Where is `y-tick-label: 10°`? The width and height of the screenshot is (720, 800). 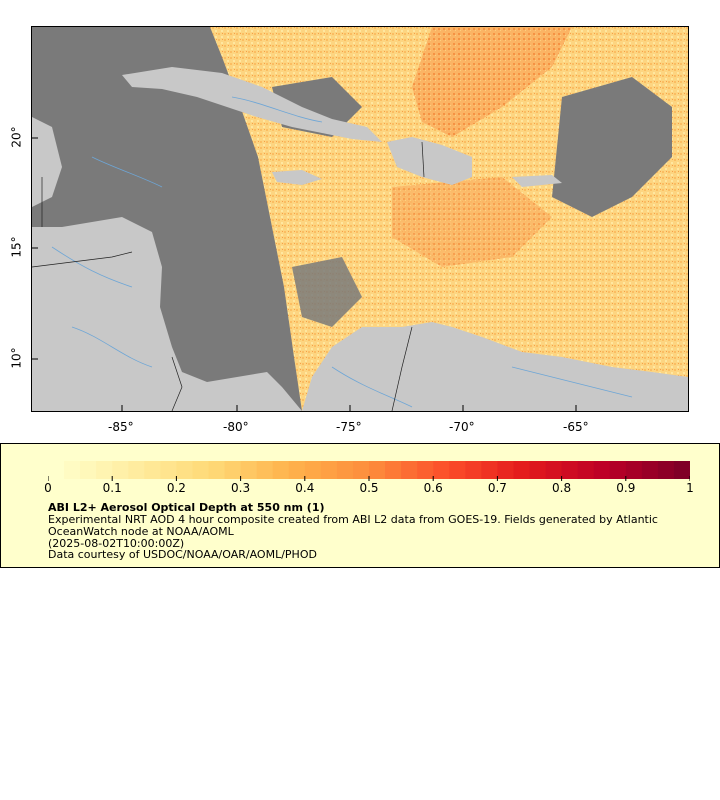
y-tick-label: 10° is located at coordinates (16, 358).